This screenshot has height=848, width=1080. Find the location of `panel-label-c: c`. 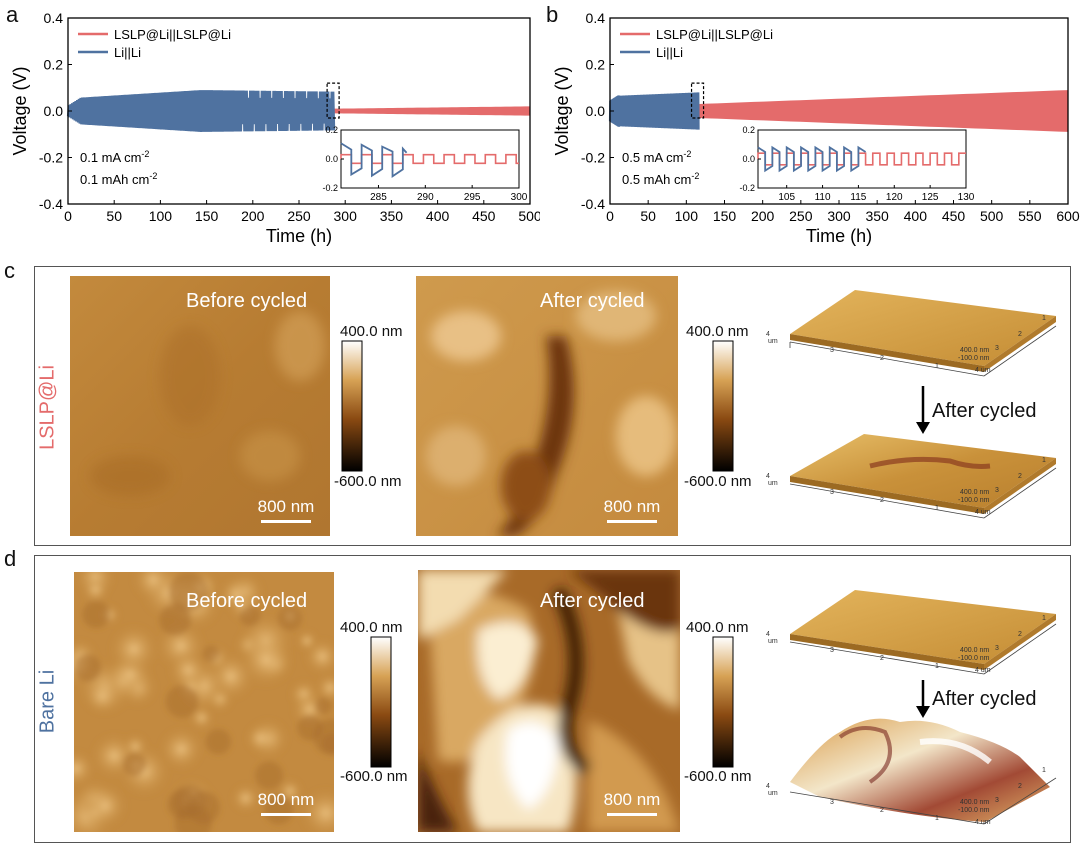

panel-label-c: c is located at coordinates (9, 270).